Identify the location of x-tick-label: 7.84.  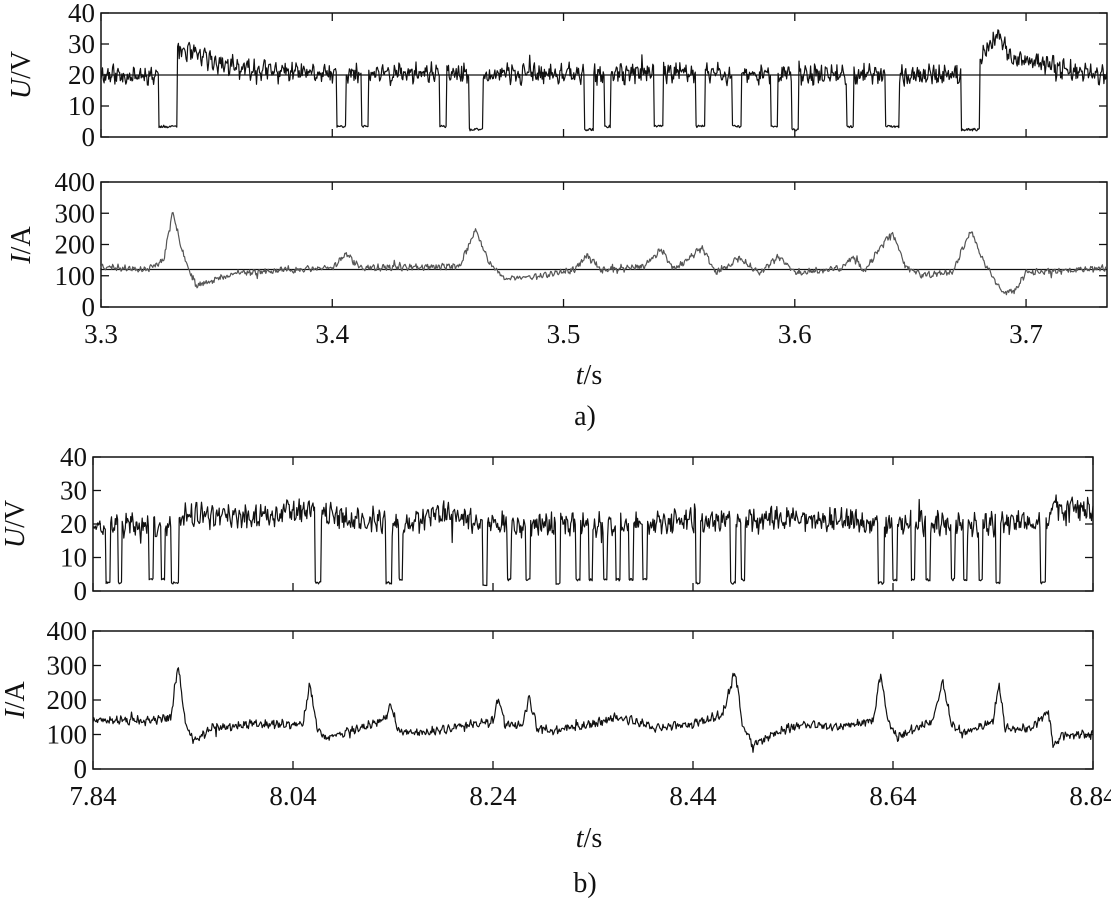
(93, 796).